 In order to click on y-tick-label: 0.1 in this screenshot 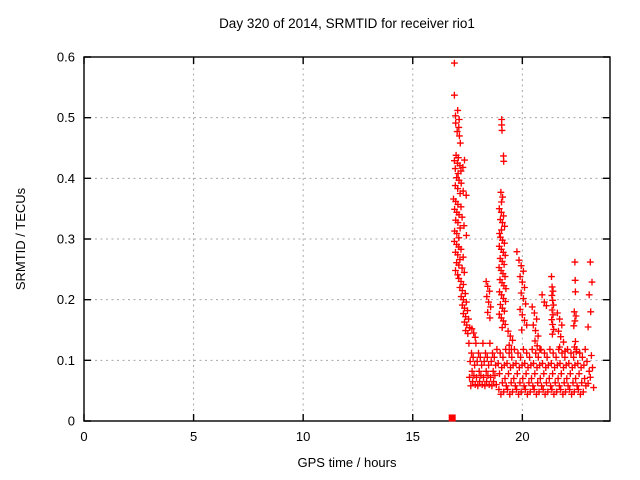, I will do `click(66, 360)`.